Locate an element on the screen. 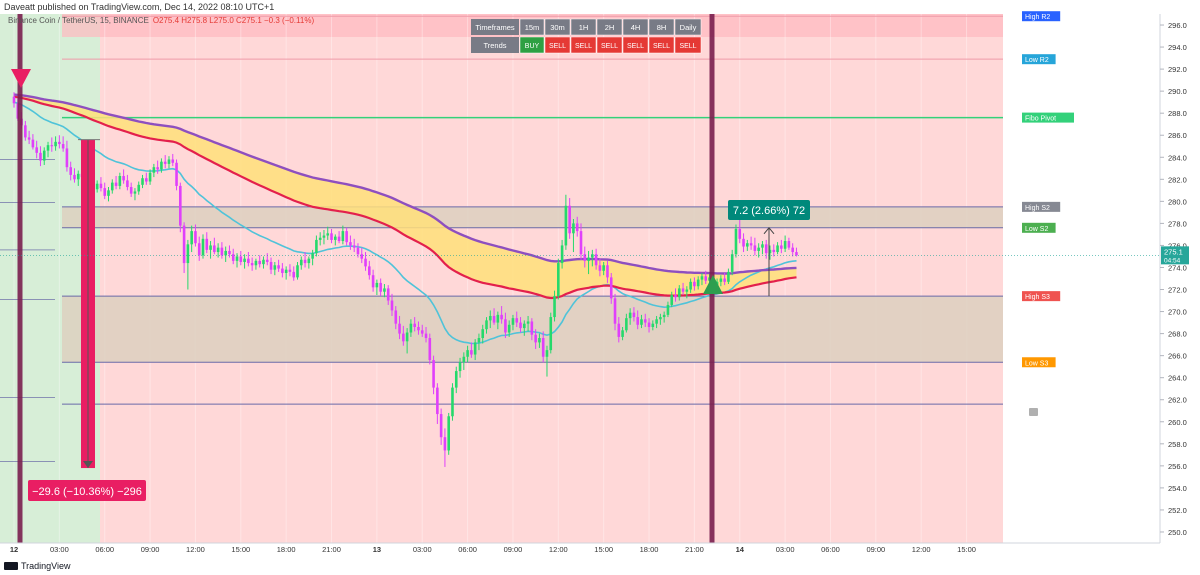 This screenshot has width=1200, height=575. footer-brand: TradingView is located at coordinates (37, 566).